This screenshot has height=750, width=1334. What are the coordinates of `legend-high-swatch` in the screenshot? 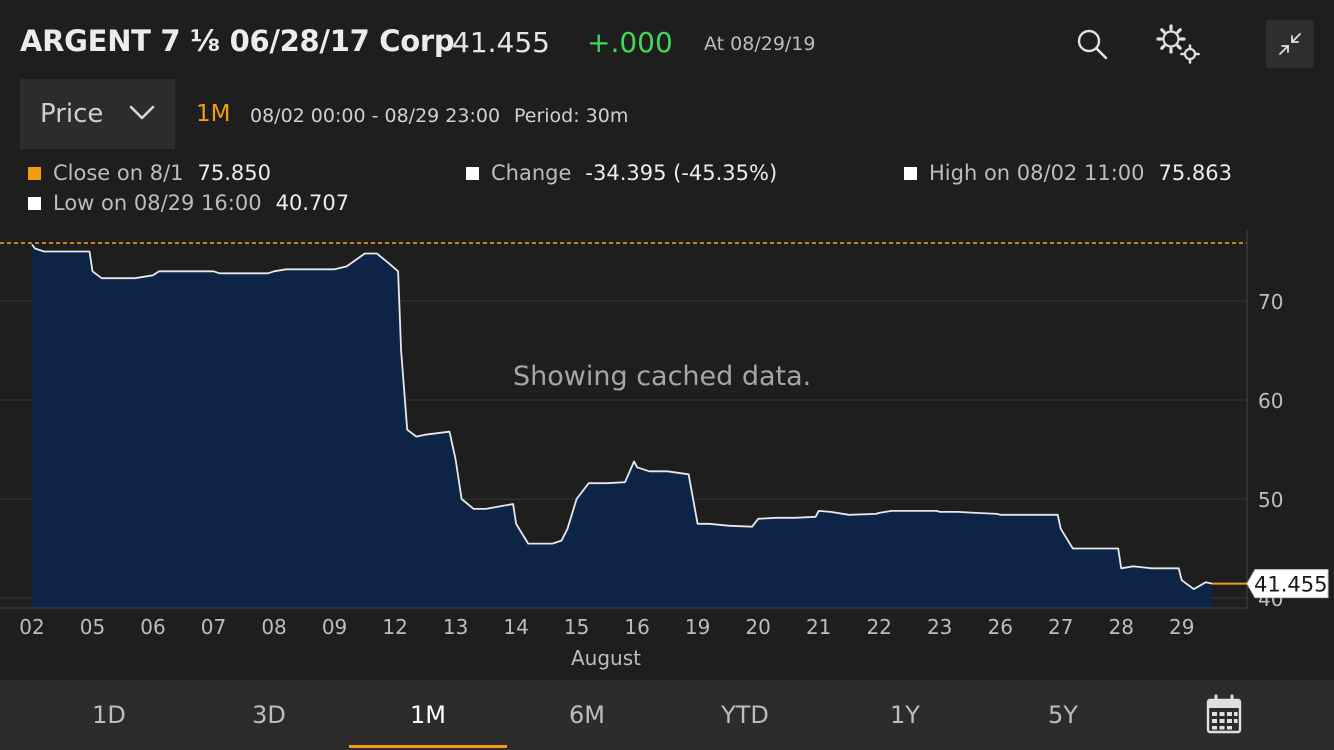 It's located at (910, 173).